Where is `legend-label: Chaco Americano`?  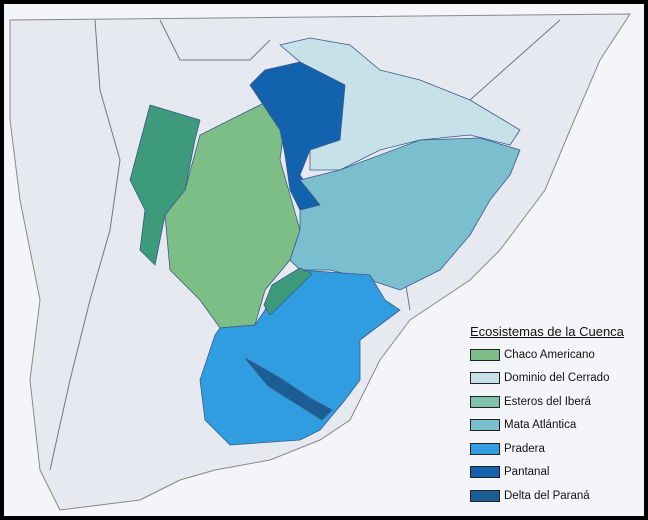 legend-label: Chaco Americano is located at coordinates (549, 354).